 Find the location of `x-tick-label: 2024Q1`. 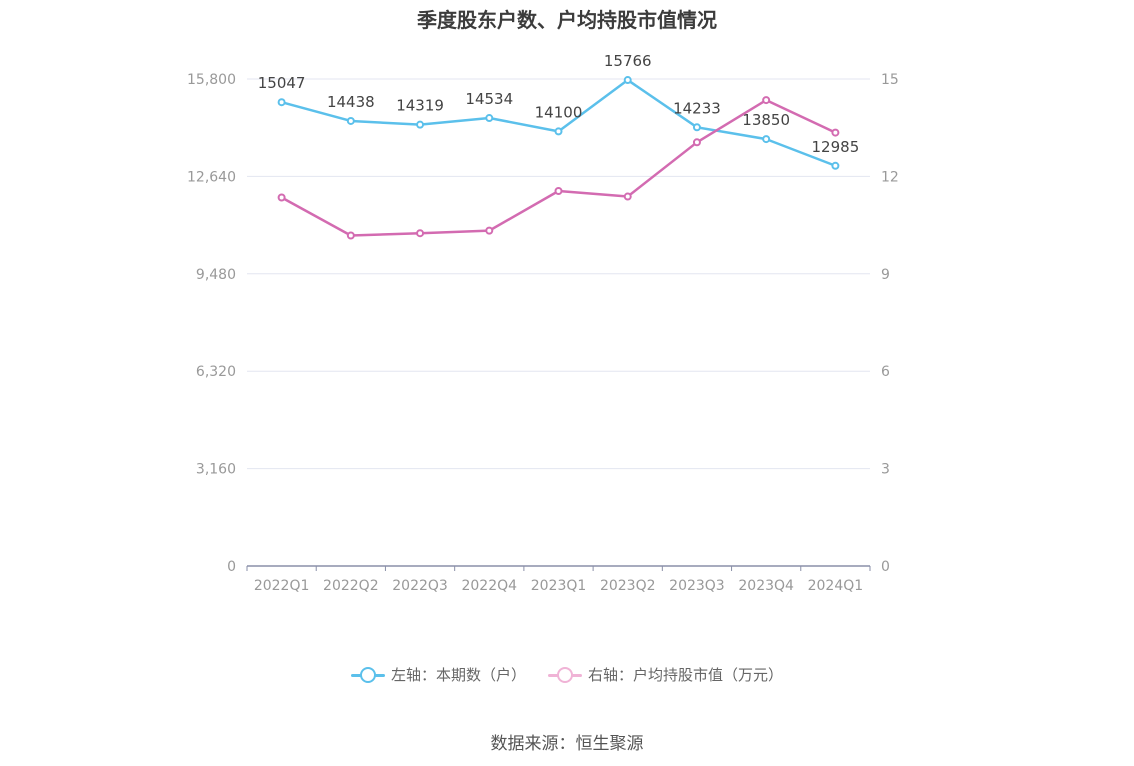

x-tick-label: 2024Q1 is located at coordinates (836, 586).